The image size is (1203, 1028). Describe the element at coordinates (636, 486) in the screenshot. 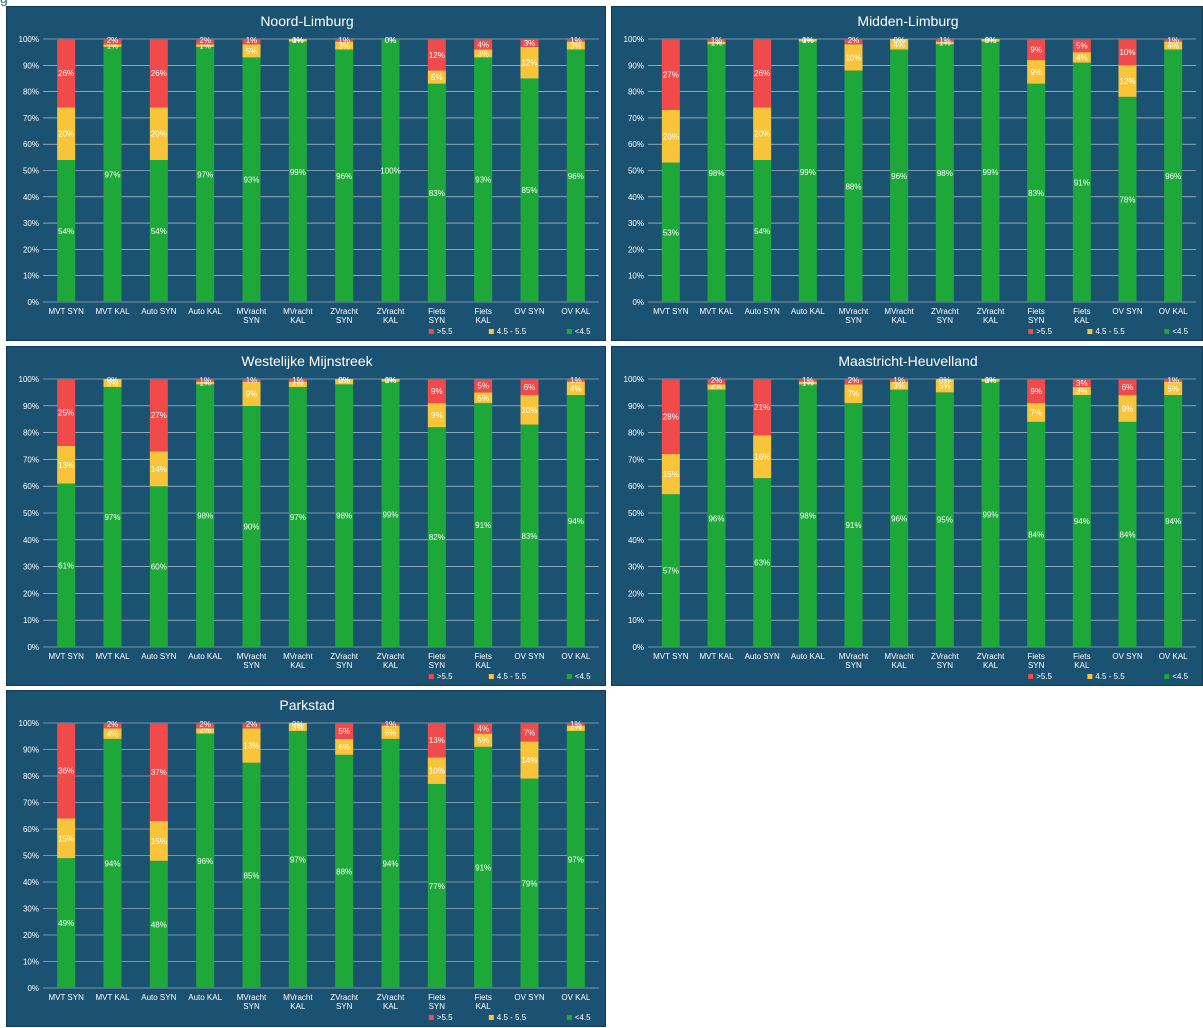

I see `y-tick-label: 60%` at that location.